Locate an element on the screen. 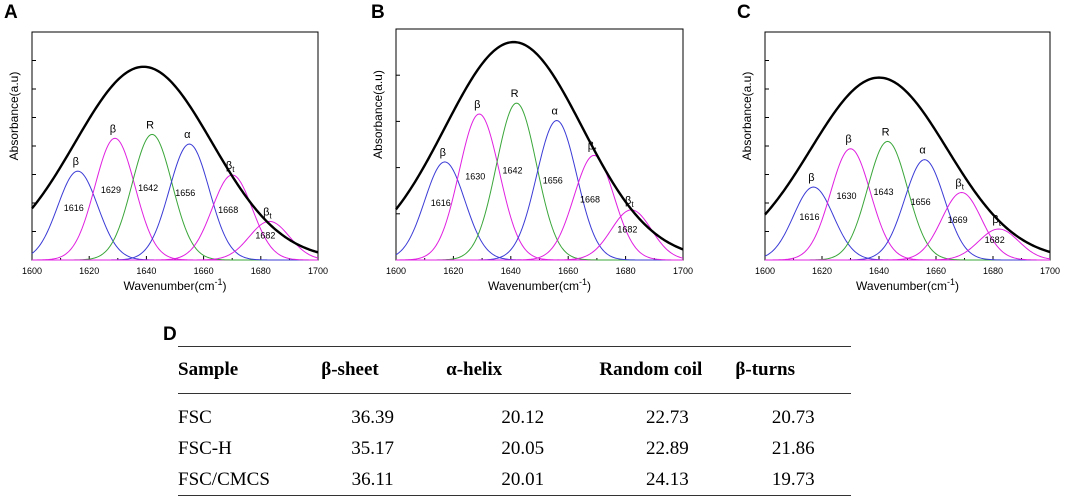 This screenshot has width=1065, height=496. table-cell: 35.17 is located at coordinates (373, 448).